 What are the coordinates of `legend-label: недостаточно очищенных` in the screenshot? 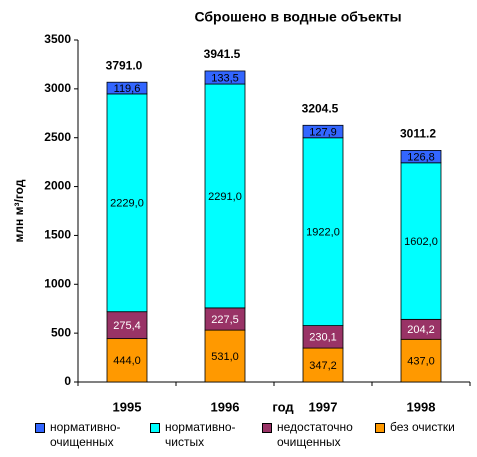 It's located at (315, 434).